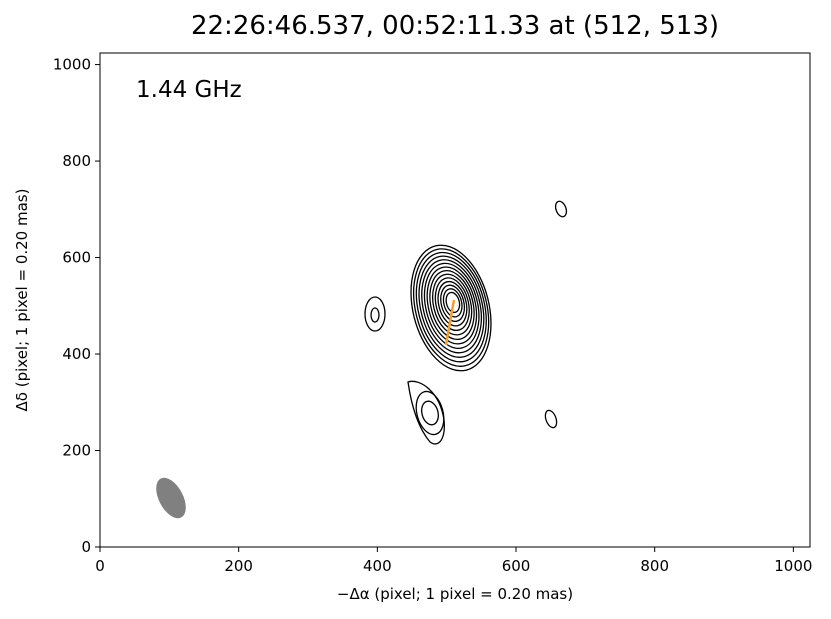 The image size is (831, 619). I want to click on chart-title: 22:26:46.537, 00:52:11.33 at (512, 513), so click(455, 26).